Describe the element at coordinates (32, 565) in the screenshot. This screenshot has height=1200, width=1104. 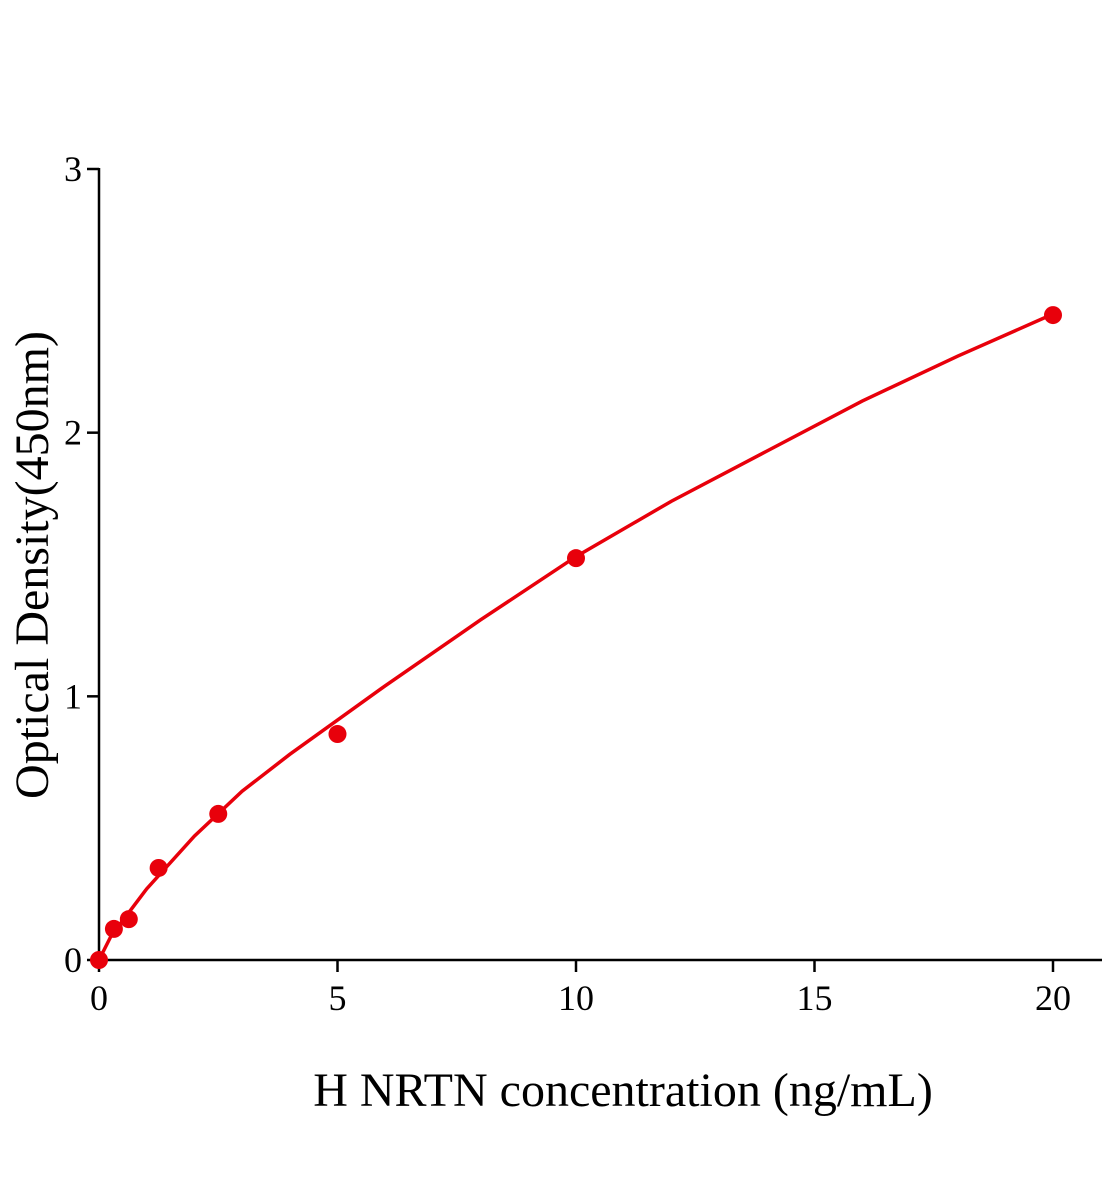
I see `y-axis-title: Optical Density(450nm)` at that location.